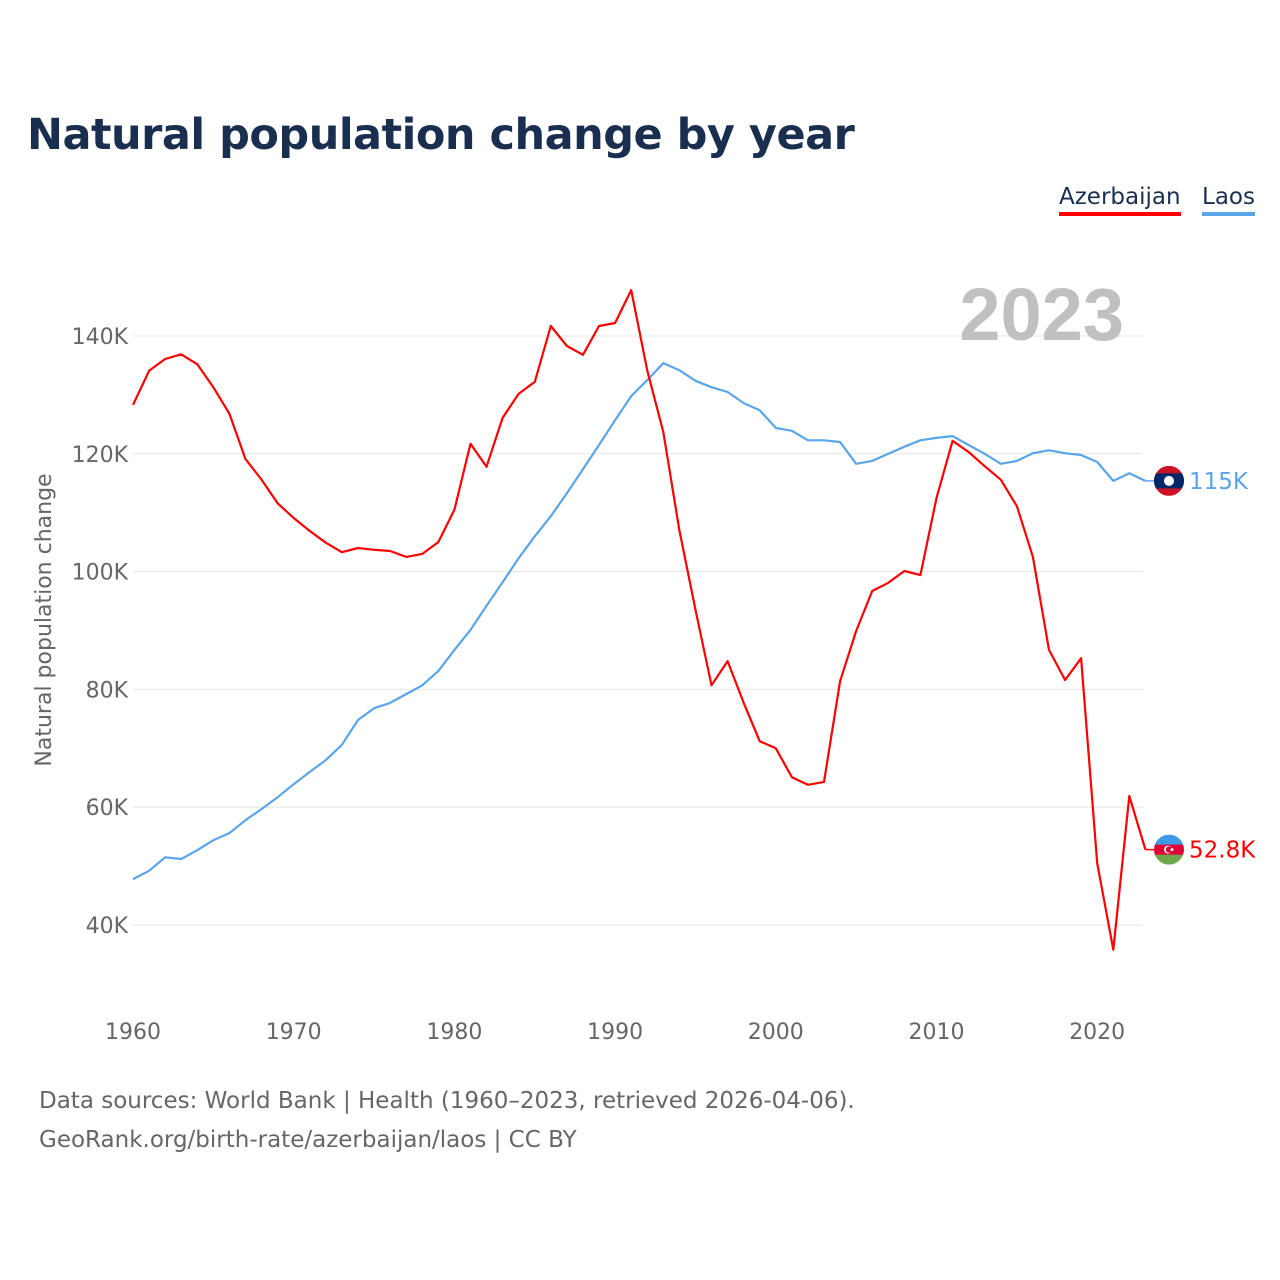 The image size is (1280, 1280). Describe the element at coordinates (776, 1032) in the screenshot. I see `x-tick-label: 2000` at that location.